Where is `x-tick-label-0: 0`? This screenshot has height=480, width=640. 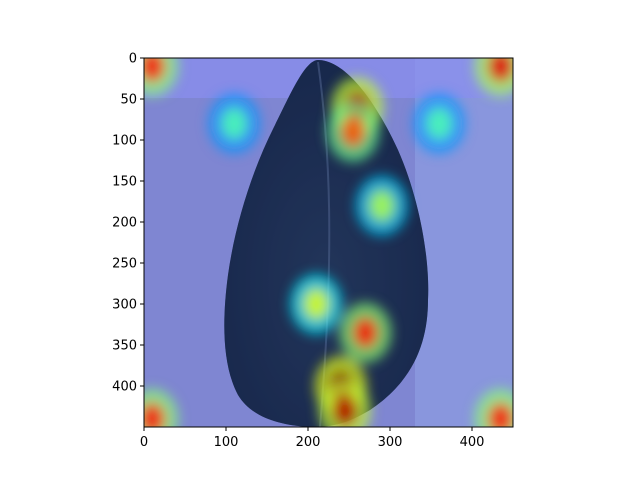 x-tick-label-0: 0 is located at coordinates (144, 442).